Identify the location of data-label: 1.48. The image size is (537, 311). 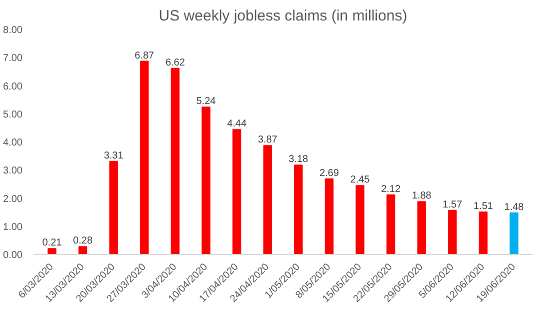
(514, 207).